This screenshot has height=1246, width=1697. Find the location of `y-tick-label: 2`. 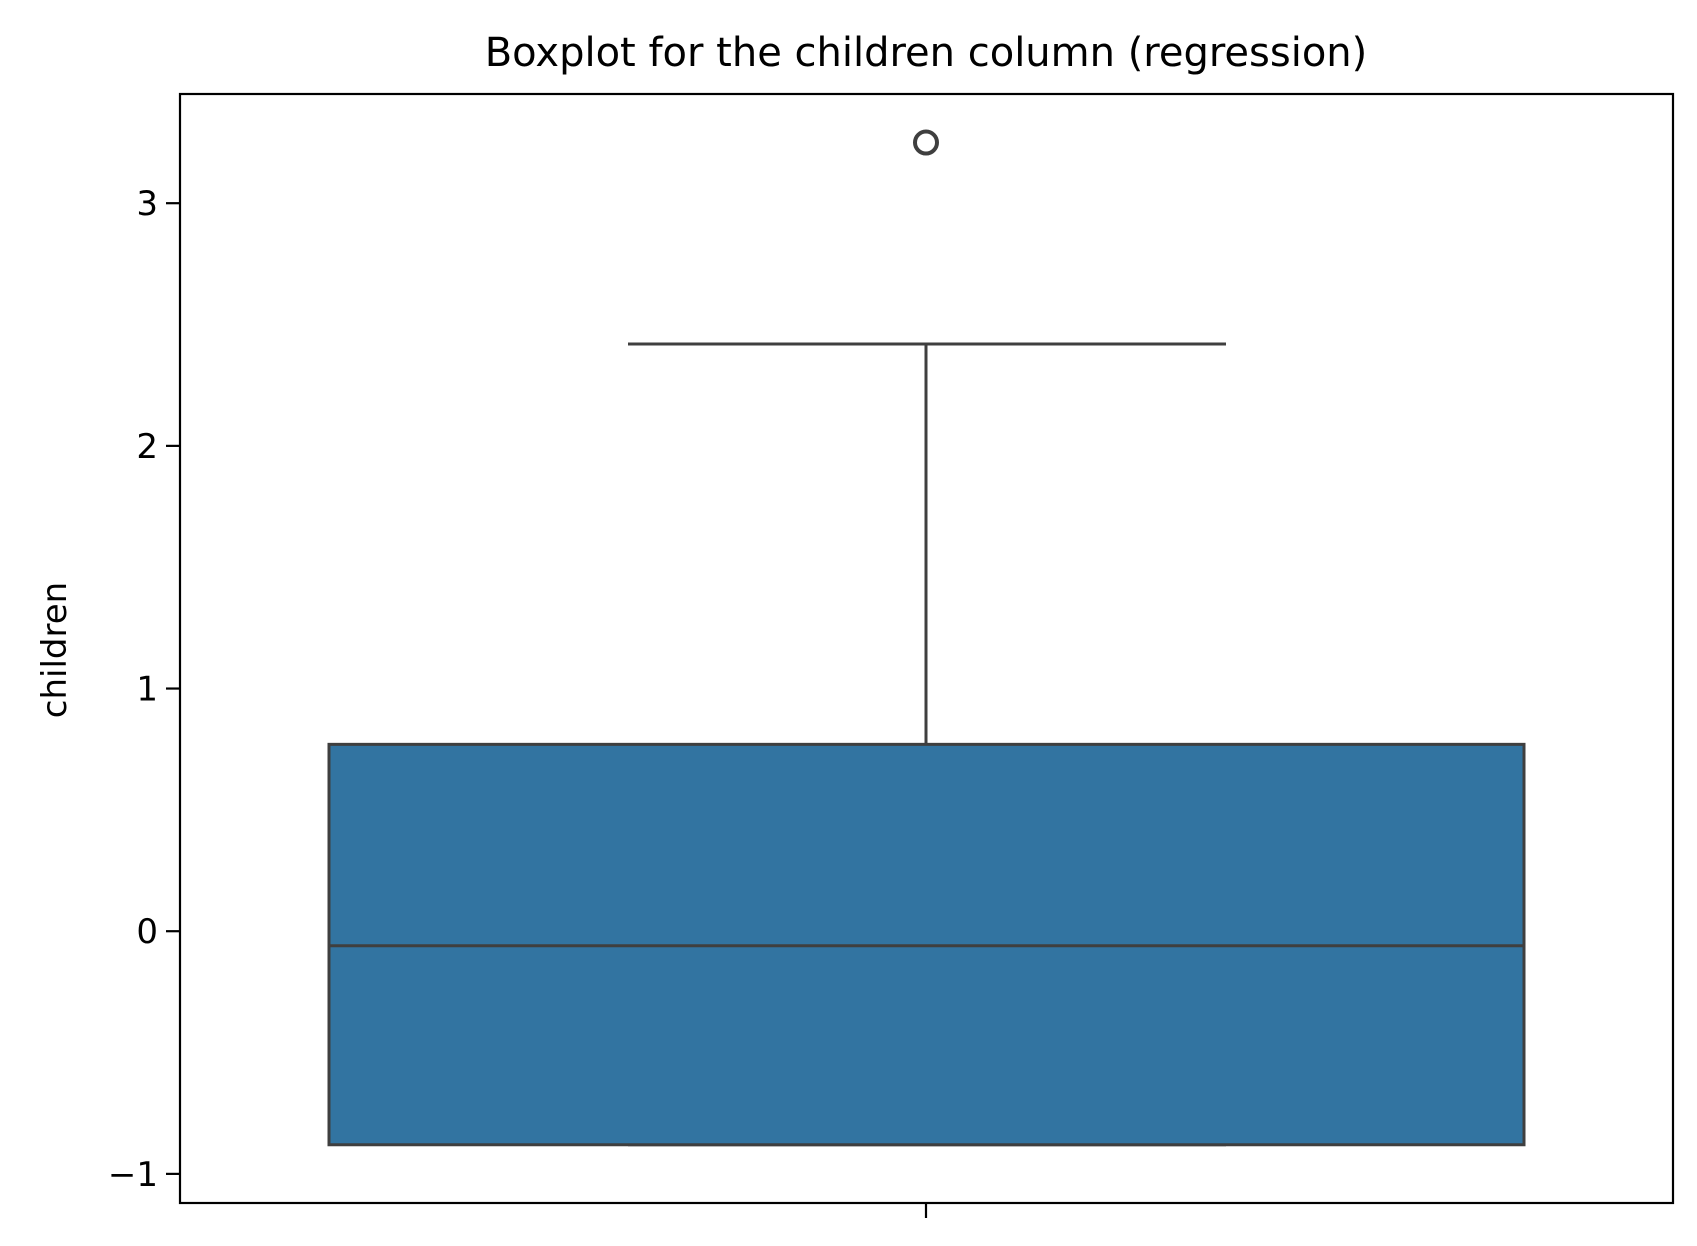

y-tick-label: 2 is located at coordinates (147, 447).